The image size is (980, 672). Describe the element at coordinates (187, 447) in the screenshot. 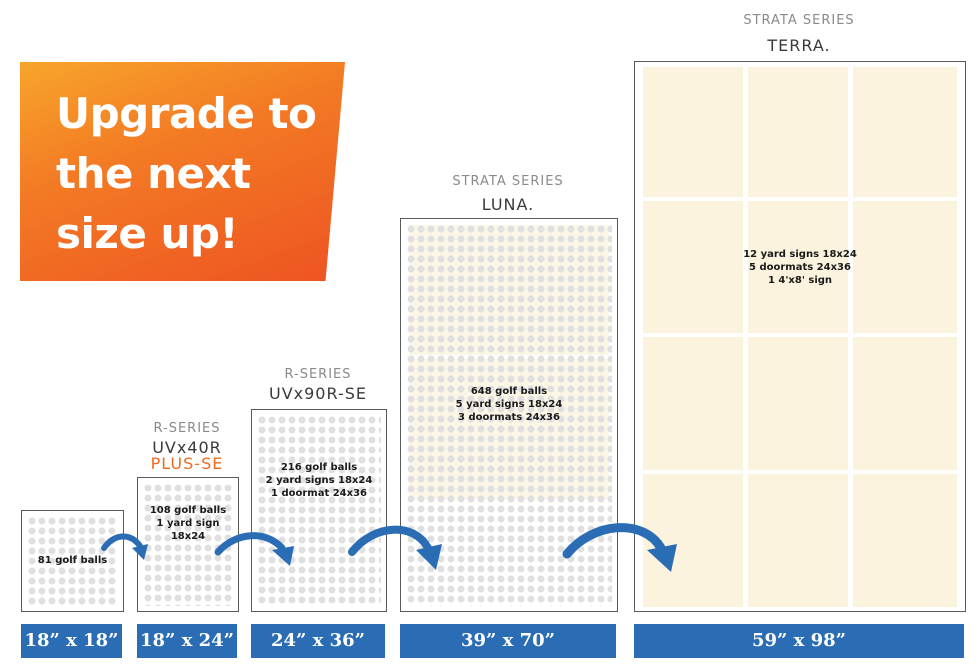

I see `model-name-uvx40r: UVx40R` at that location.